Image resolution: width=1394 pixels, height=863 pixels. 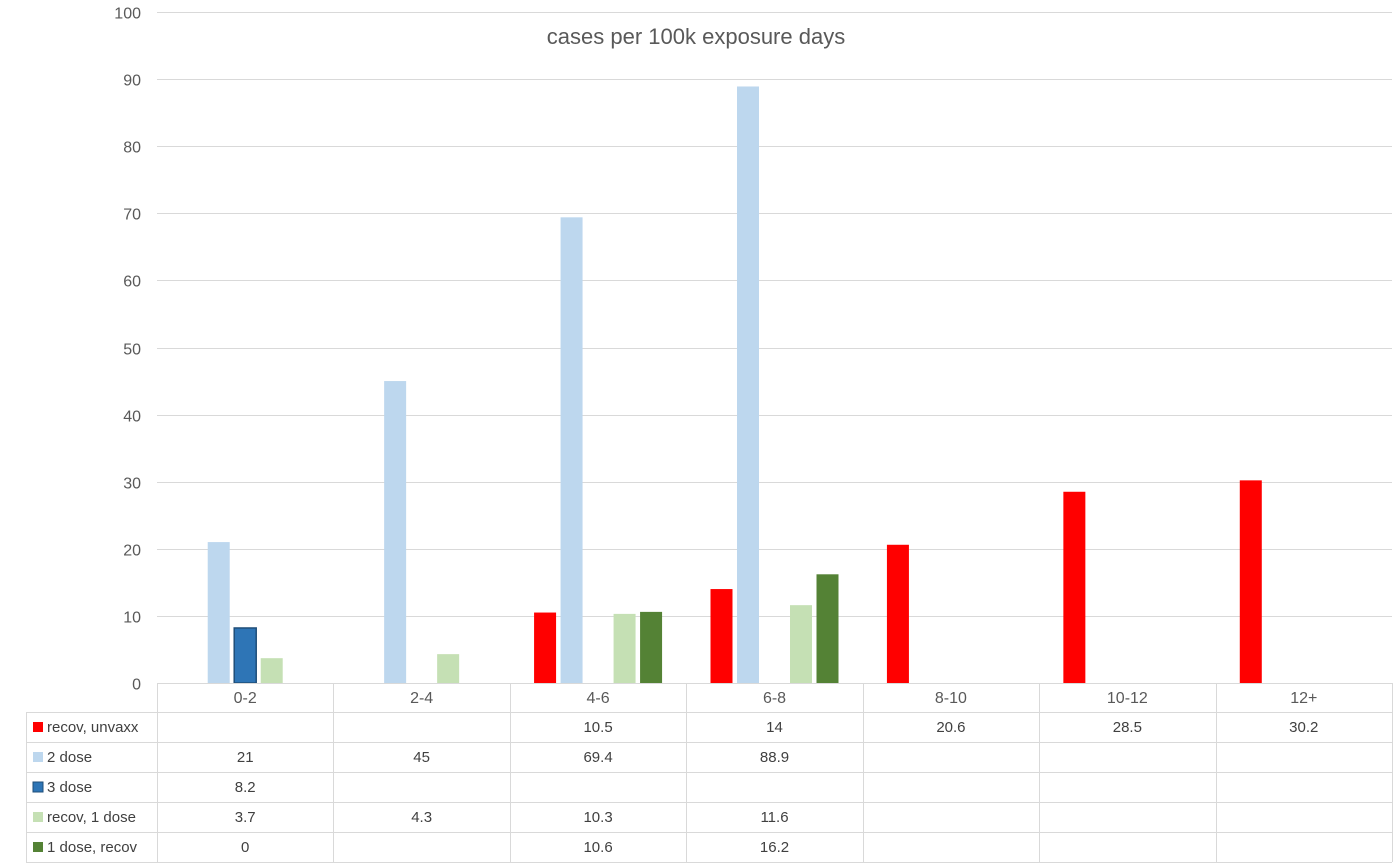 What do you see at coordinates (69, 757) in the screenshot?
I see `legend-label: 2 dose` at bounding box center [69, 757].